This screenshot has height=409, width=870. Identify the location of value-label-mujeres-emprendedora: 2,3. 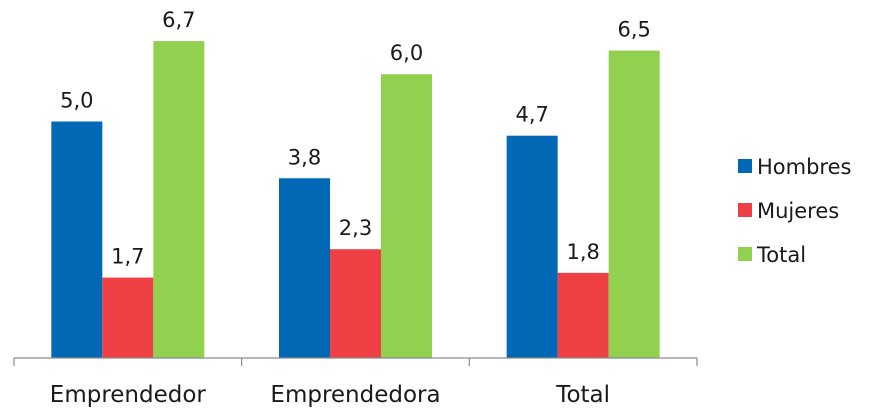
(355, 228).